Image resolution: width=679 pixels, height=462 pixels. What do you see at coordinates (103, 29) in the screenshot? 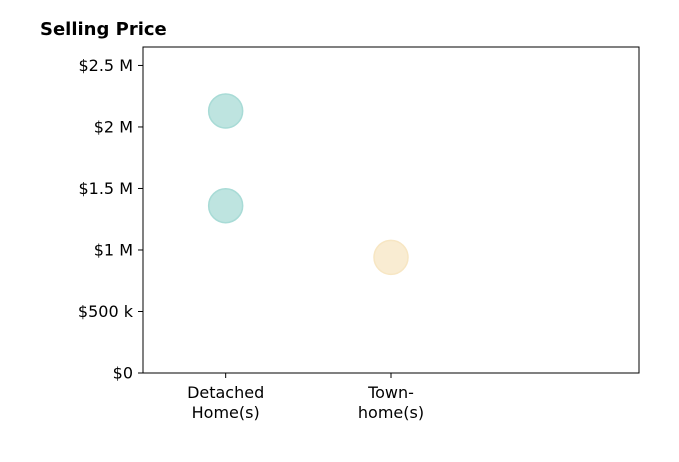
I see `chart-title: Selling Price` at bounding box center [103, 29].